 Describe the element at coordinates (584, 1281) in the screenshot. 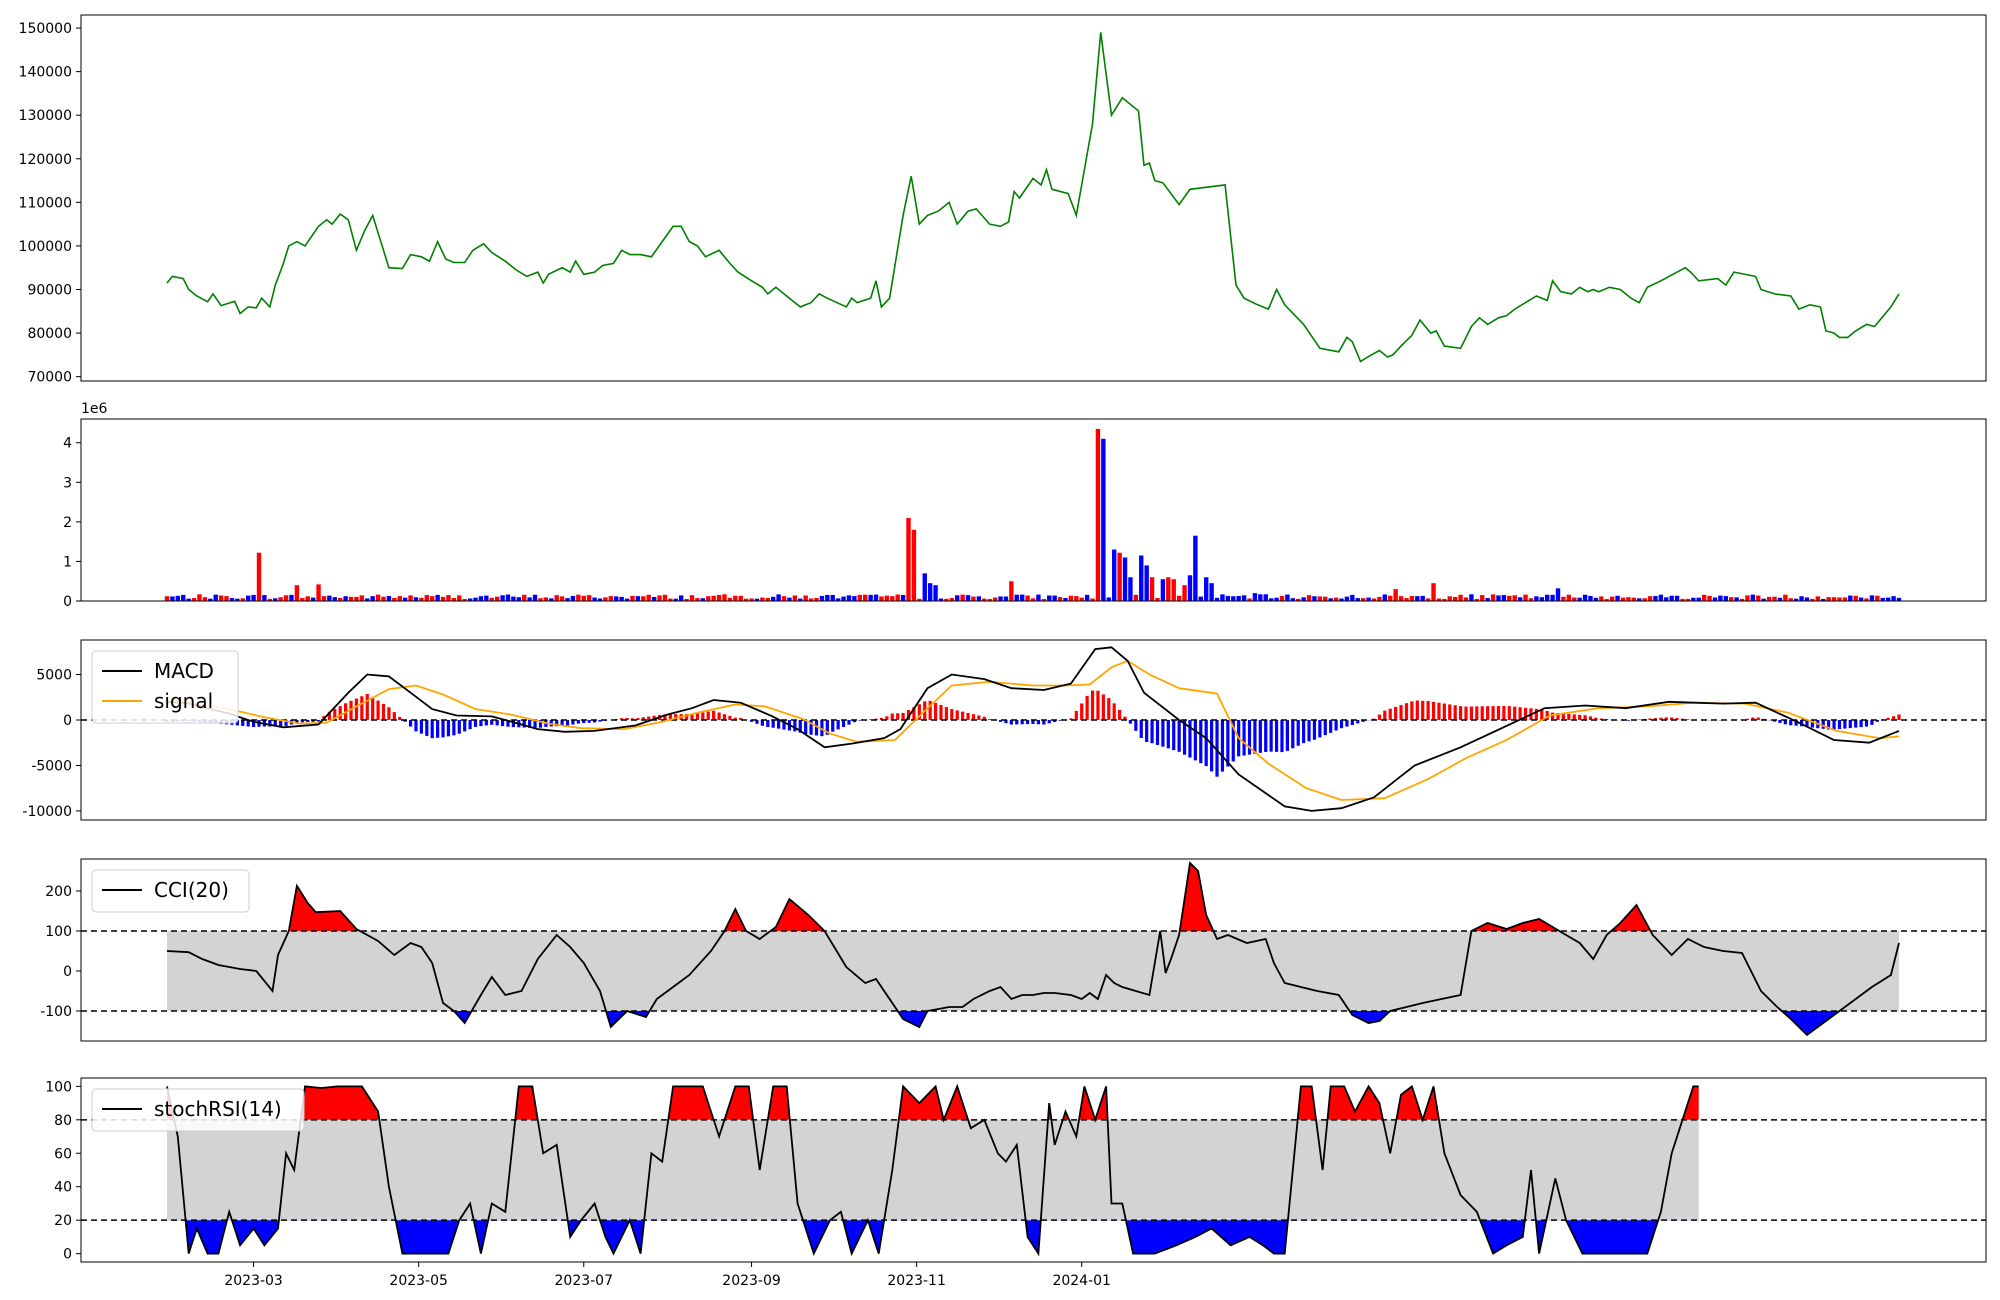

I see `x-tick-label: 2023-07` at that location.